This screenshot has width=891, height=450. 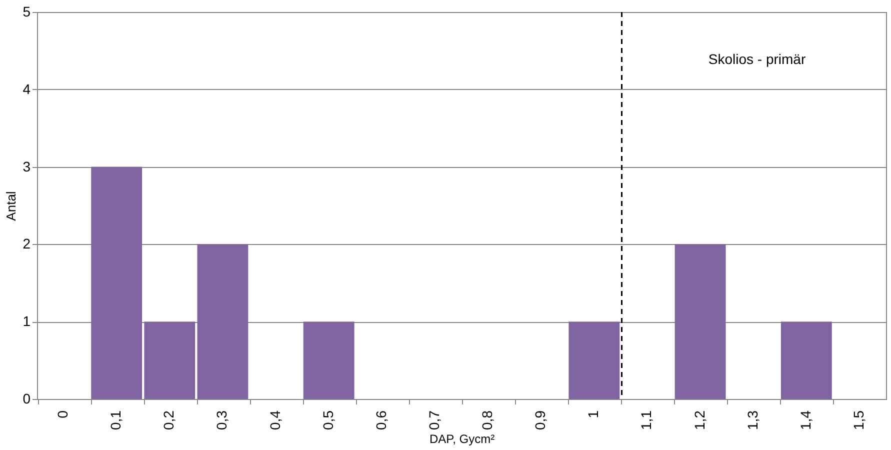 What do you see at coordinates (274, 420) in the screenshot?
I see `x-tick-label: 0,4` at bounding box center [274, 420].